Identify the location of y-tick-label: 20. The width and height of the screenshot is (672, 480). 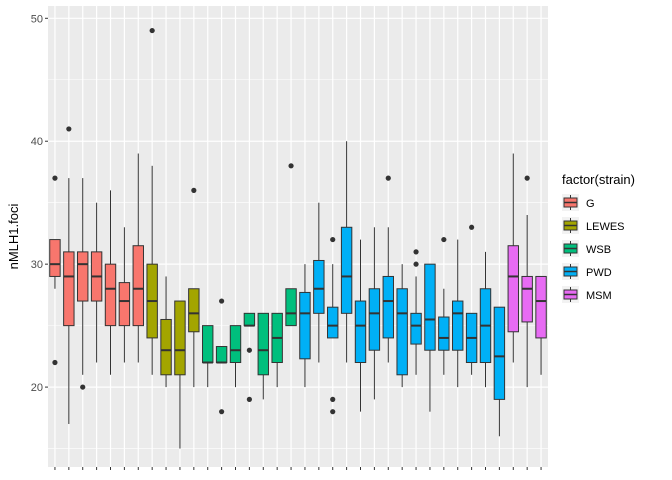
(37, 388).